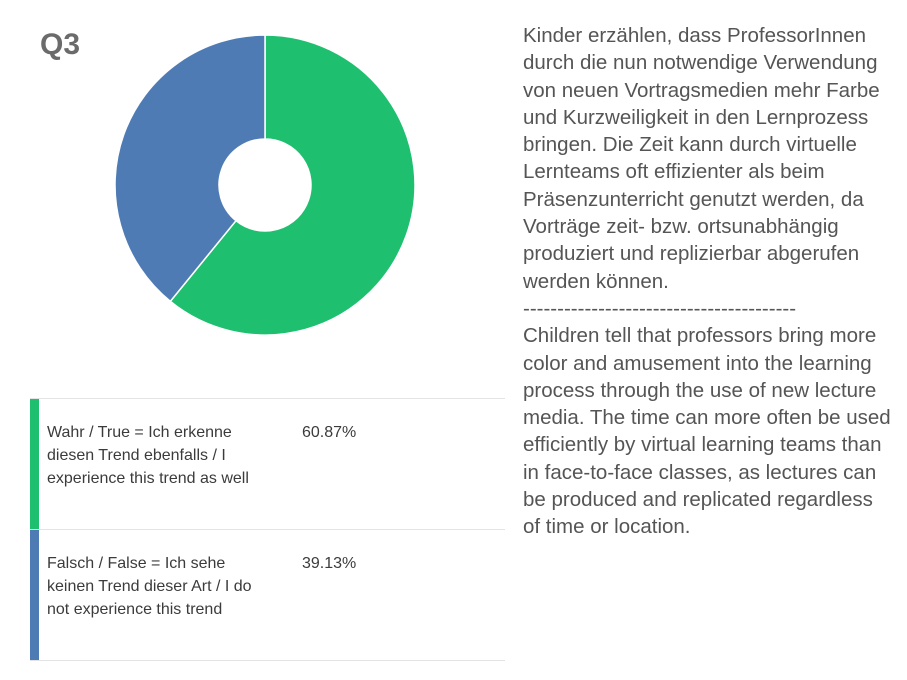  What do you see at coordinates (34, 595) in the screenshot?
I see `legend-swatch-false` at bounding box center [34, 595].